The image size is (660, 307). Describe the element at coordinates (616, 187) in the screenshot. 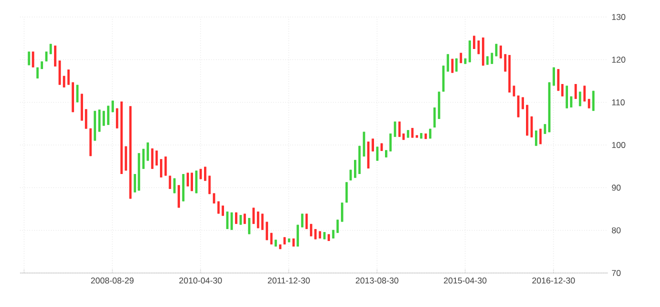

I see `y-tick-label: 90` at that location.